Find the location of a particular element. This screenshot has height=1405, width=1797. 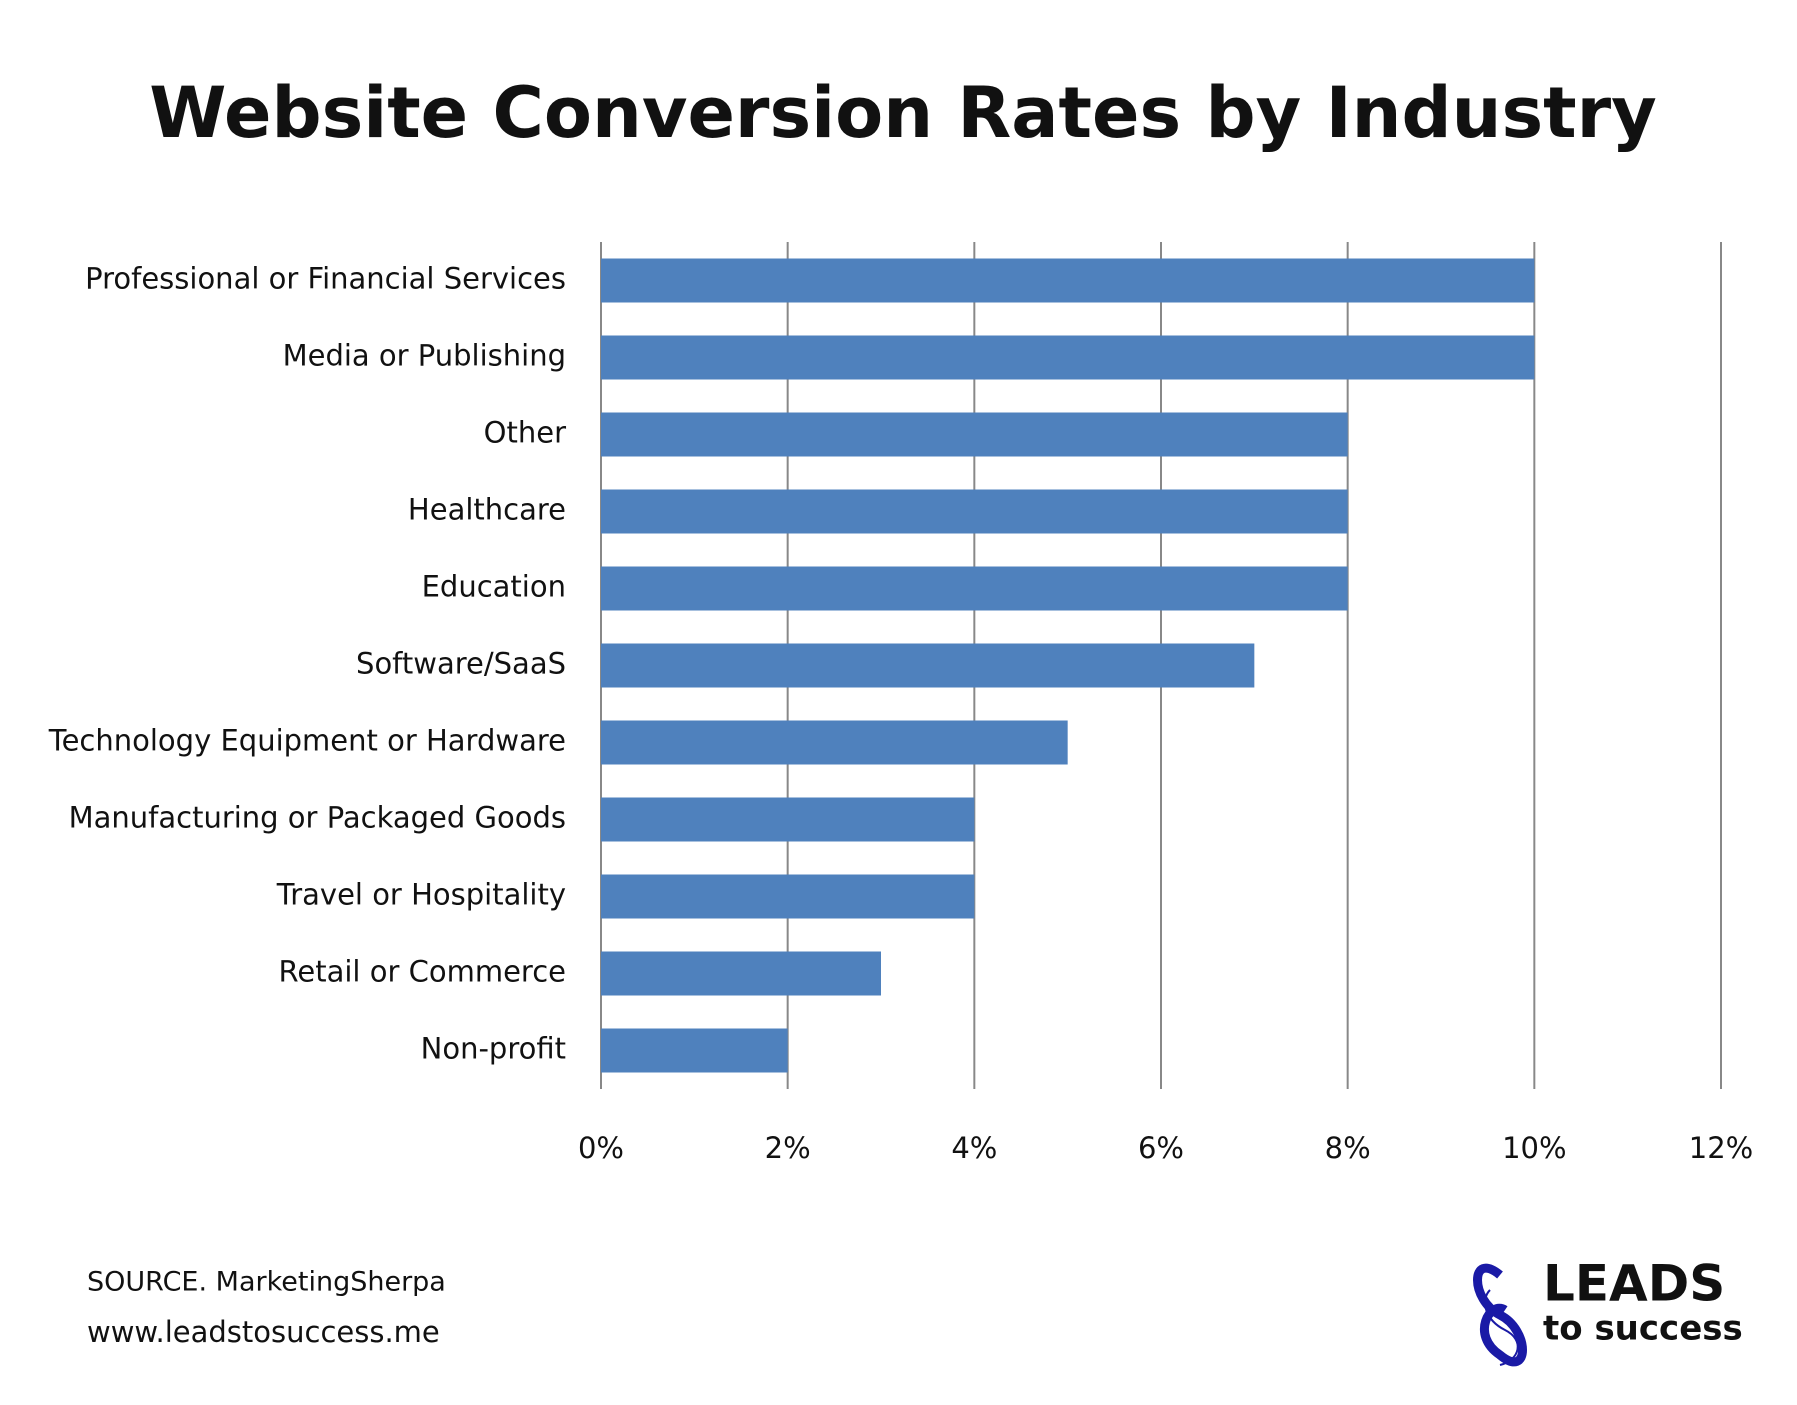

x-tick-label: 8% is located at coordinates (1348, 1148).